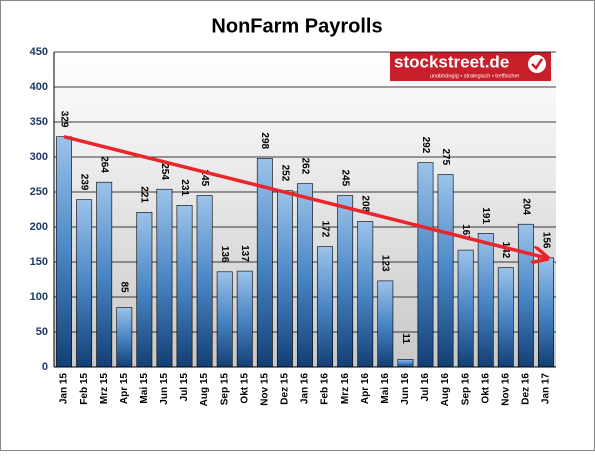 Image resolution: width=595 pixels, height=456 pixels. What do you see at coordinates (39, 87) in the screenshot?
I see `y-tick-label: 400` at bounding box center [39, 87].